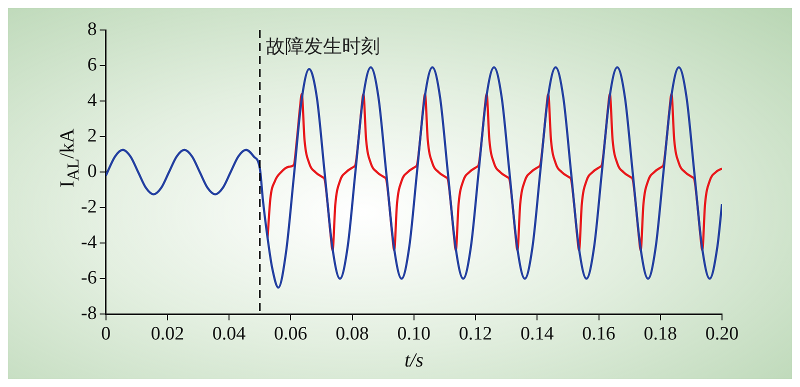  Describe the element at coordinates (537, 334) in the screenshot. I see `x-tick-label: 0.14` at that location.